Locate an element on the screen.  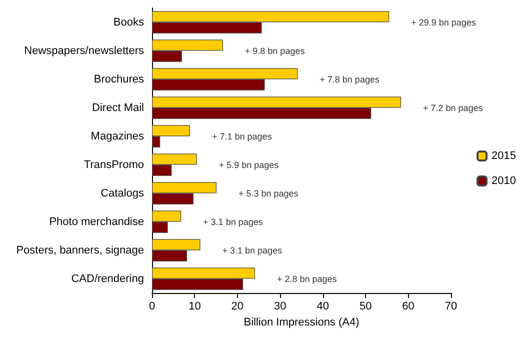
annotation: + 7.2 bn pages is located at coordinates (453, 107).